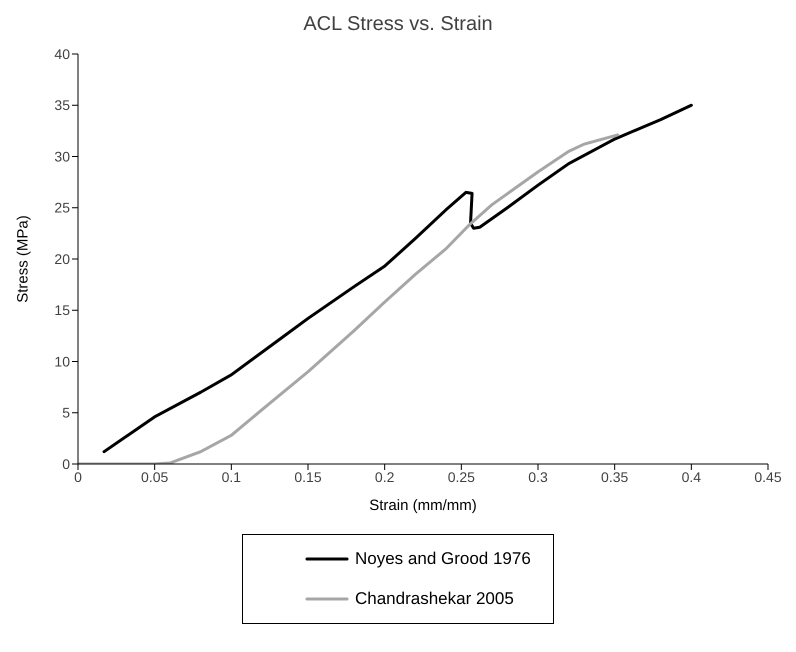 The image size is (796, 652). I want to click on legend-label: Chandrashekar 2005, so click(434, 599).